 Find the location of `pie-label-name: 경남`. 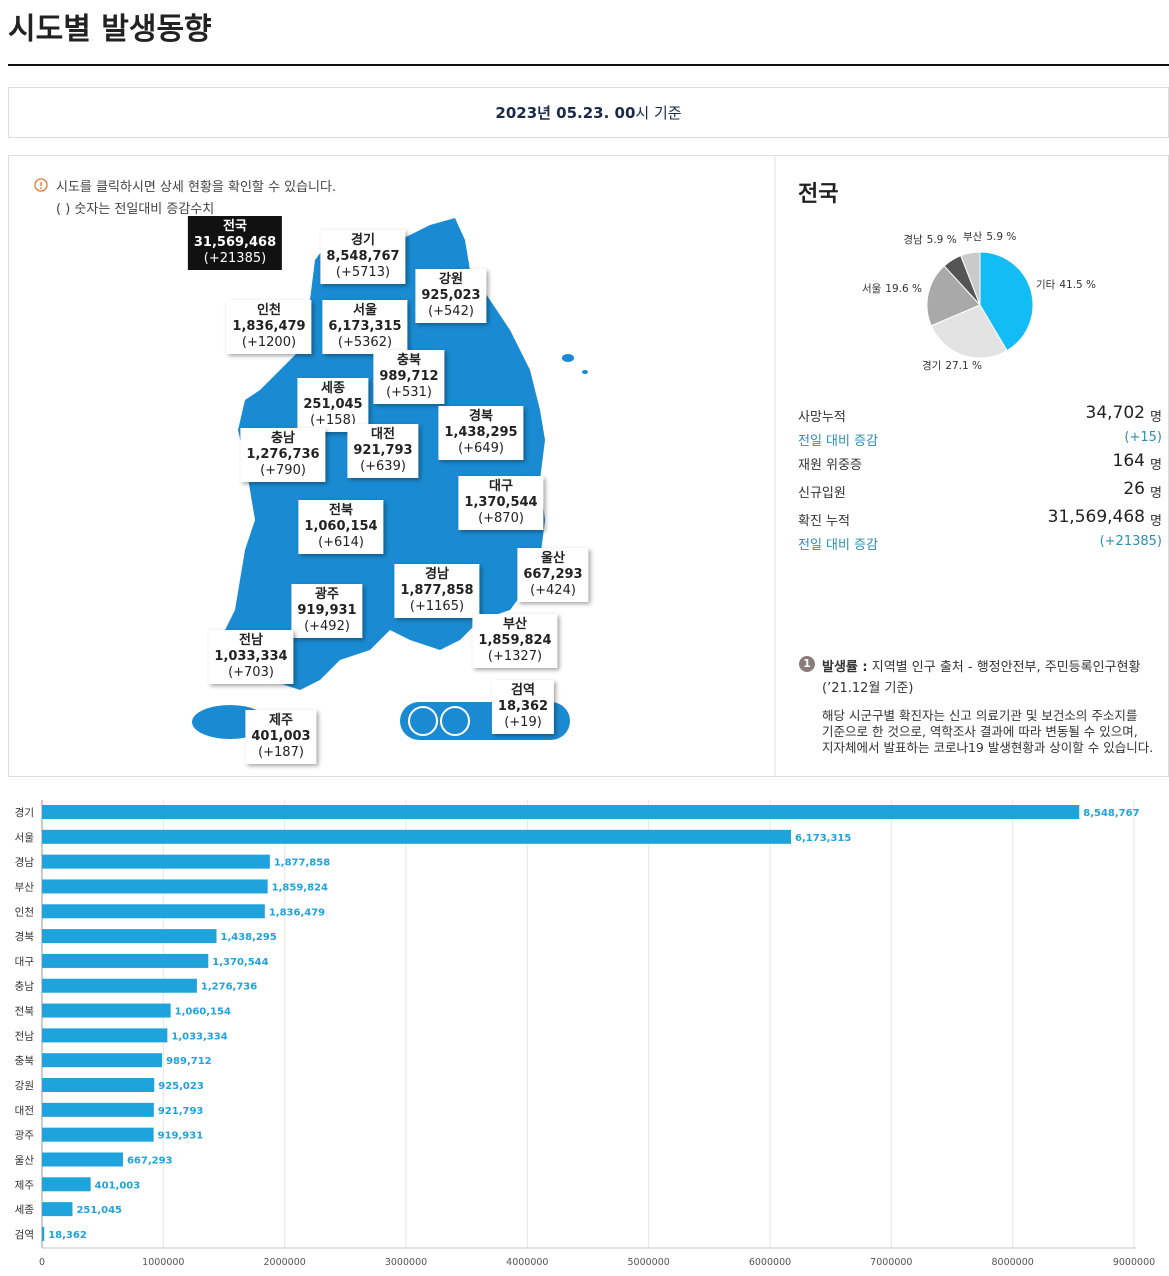

pie-label-name: 경남 is located at coordinates (913, 239).